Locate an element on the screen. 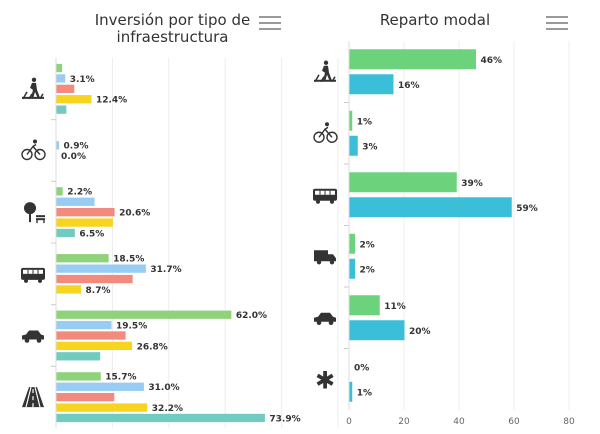 This screenshot has width=600, height=434. other-icon: ✱ is located at coordinates (325, 380).